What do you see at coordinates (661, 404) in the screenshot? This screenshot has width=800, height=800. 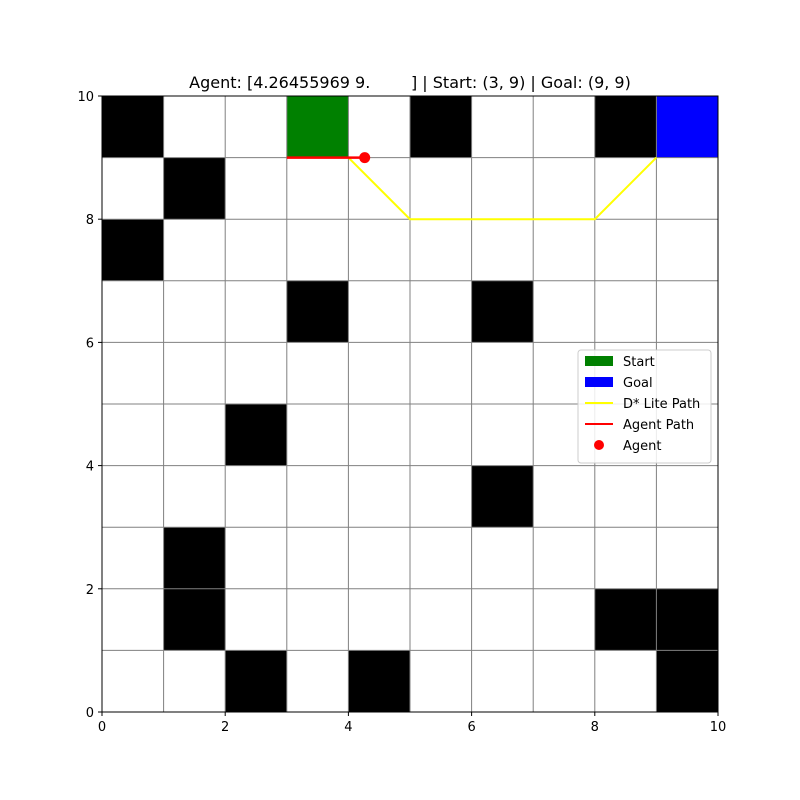 I see `legend-label-d-lite-path: D* Lite Path` at bounding box center [661, 404].